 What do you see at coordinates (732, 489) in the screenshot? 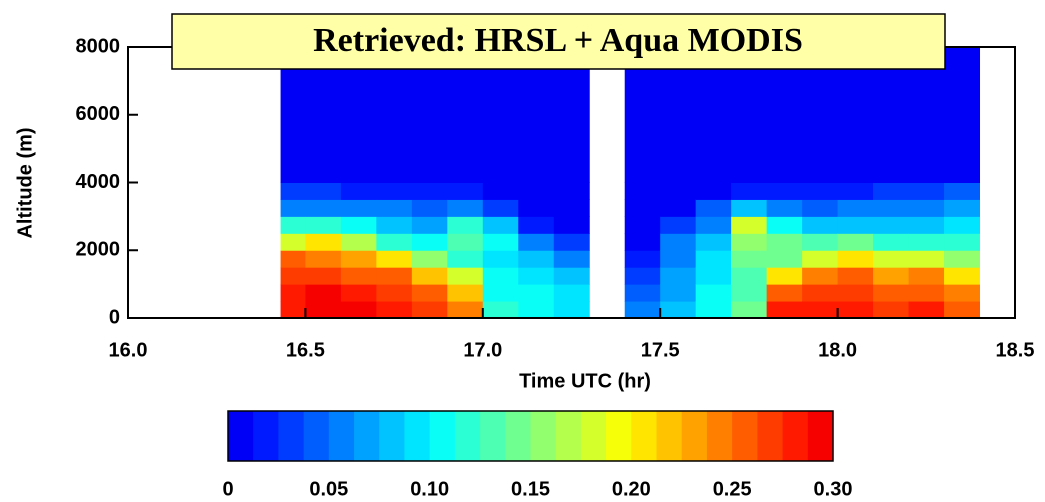
I see `colorbar-tick-label: 0.25` at bounding box center [732, 489].